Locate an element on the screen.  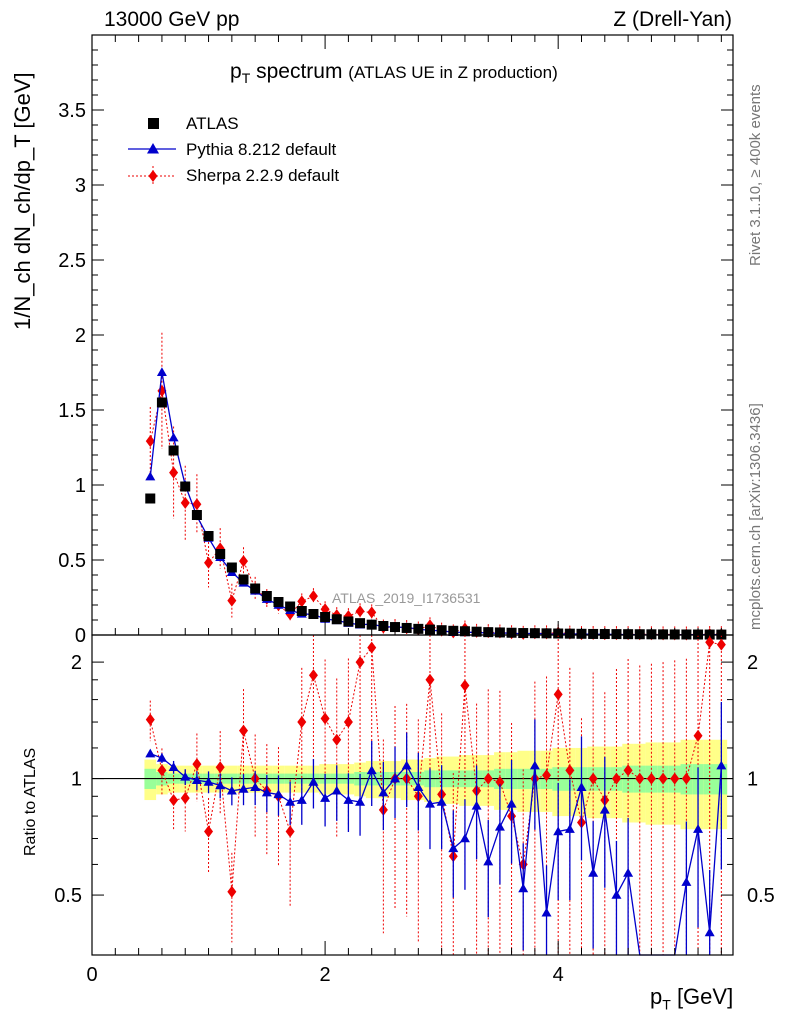
y-tick-label: 1 is located at coordinates (80, 486).